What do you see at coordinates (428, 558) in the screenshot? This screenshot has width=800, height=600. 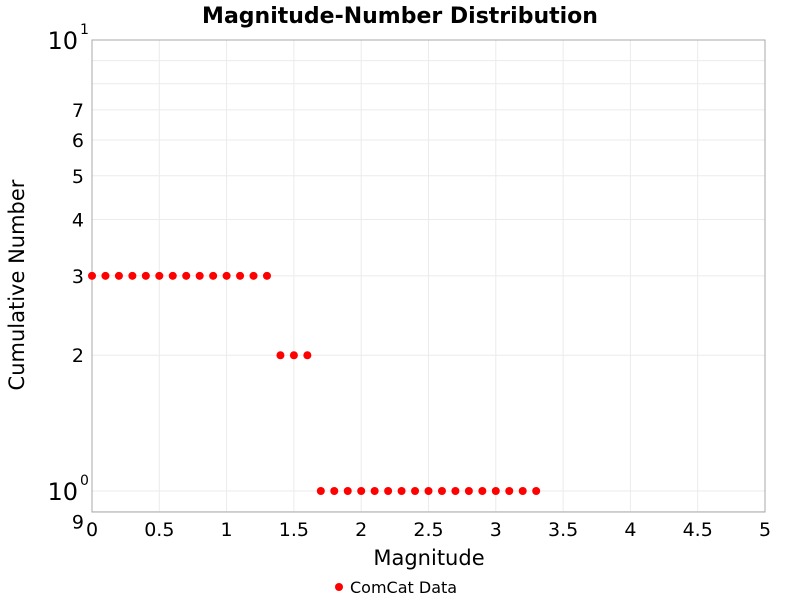 I see `x-axis-label: Magnitude` at bounding box center [428, 558].